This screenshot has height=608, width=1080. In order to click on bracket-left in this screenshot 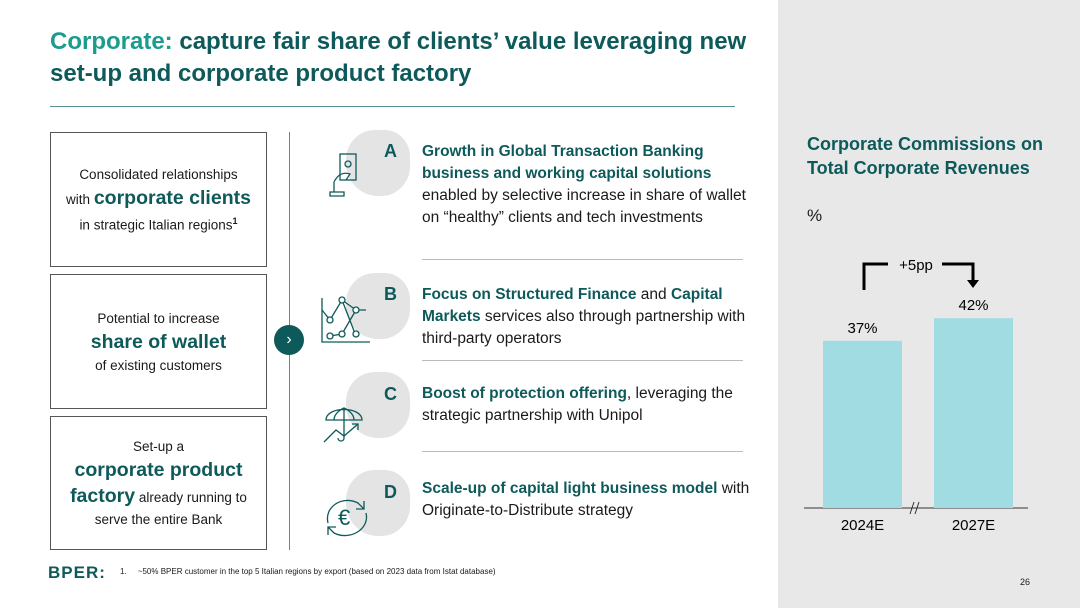, I will do `click(875, 276)`.